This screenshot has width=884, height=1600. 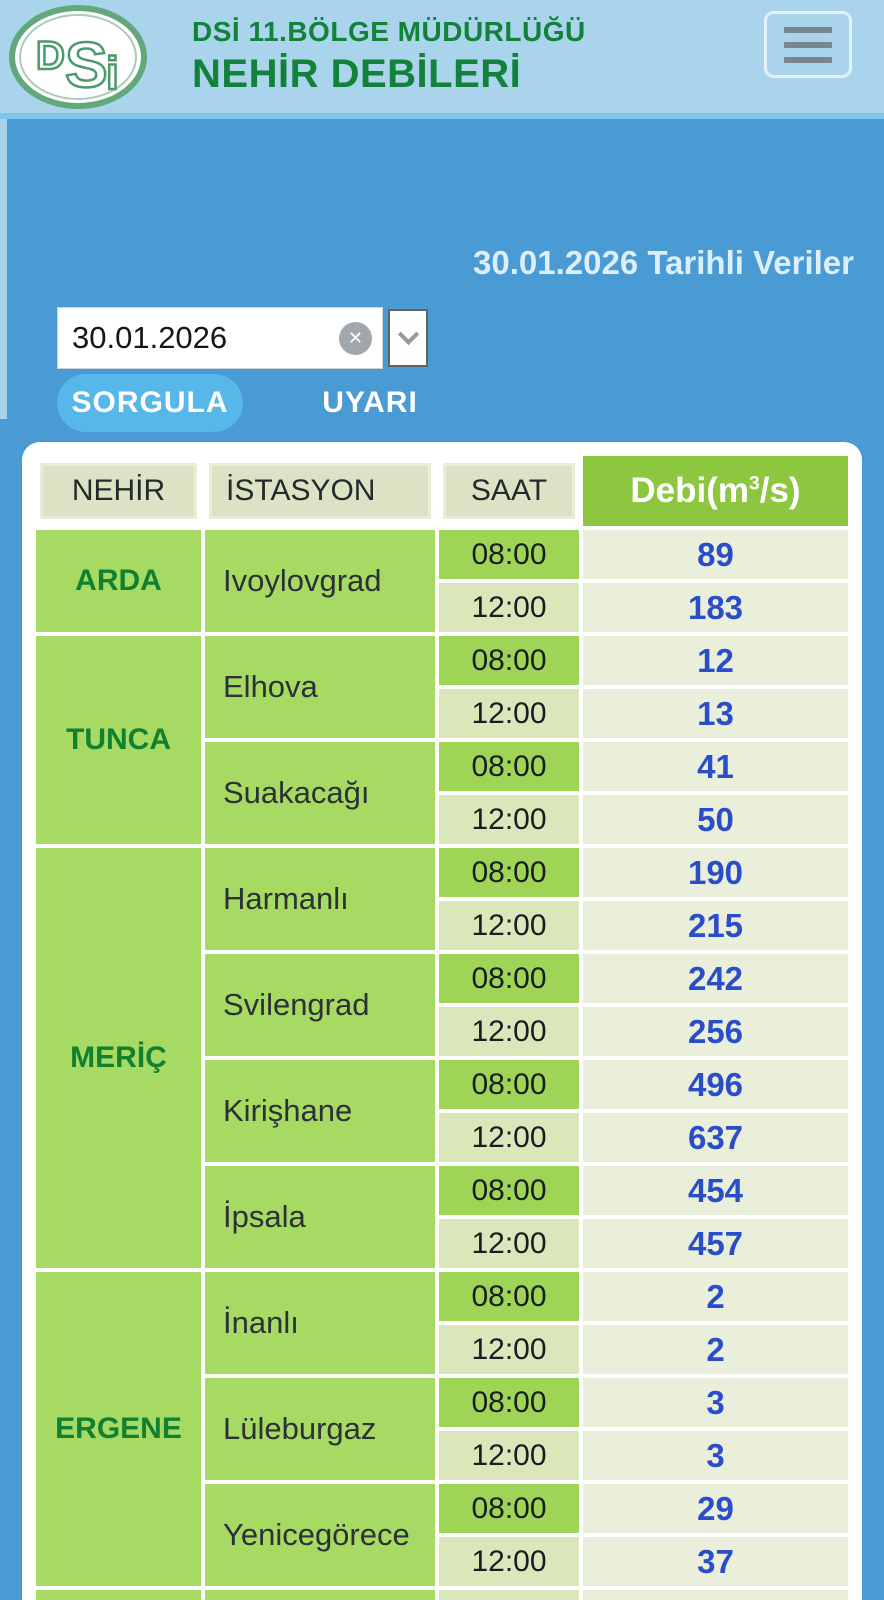 I want to click on close-icon: ✕, so click(x=355, y=337).